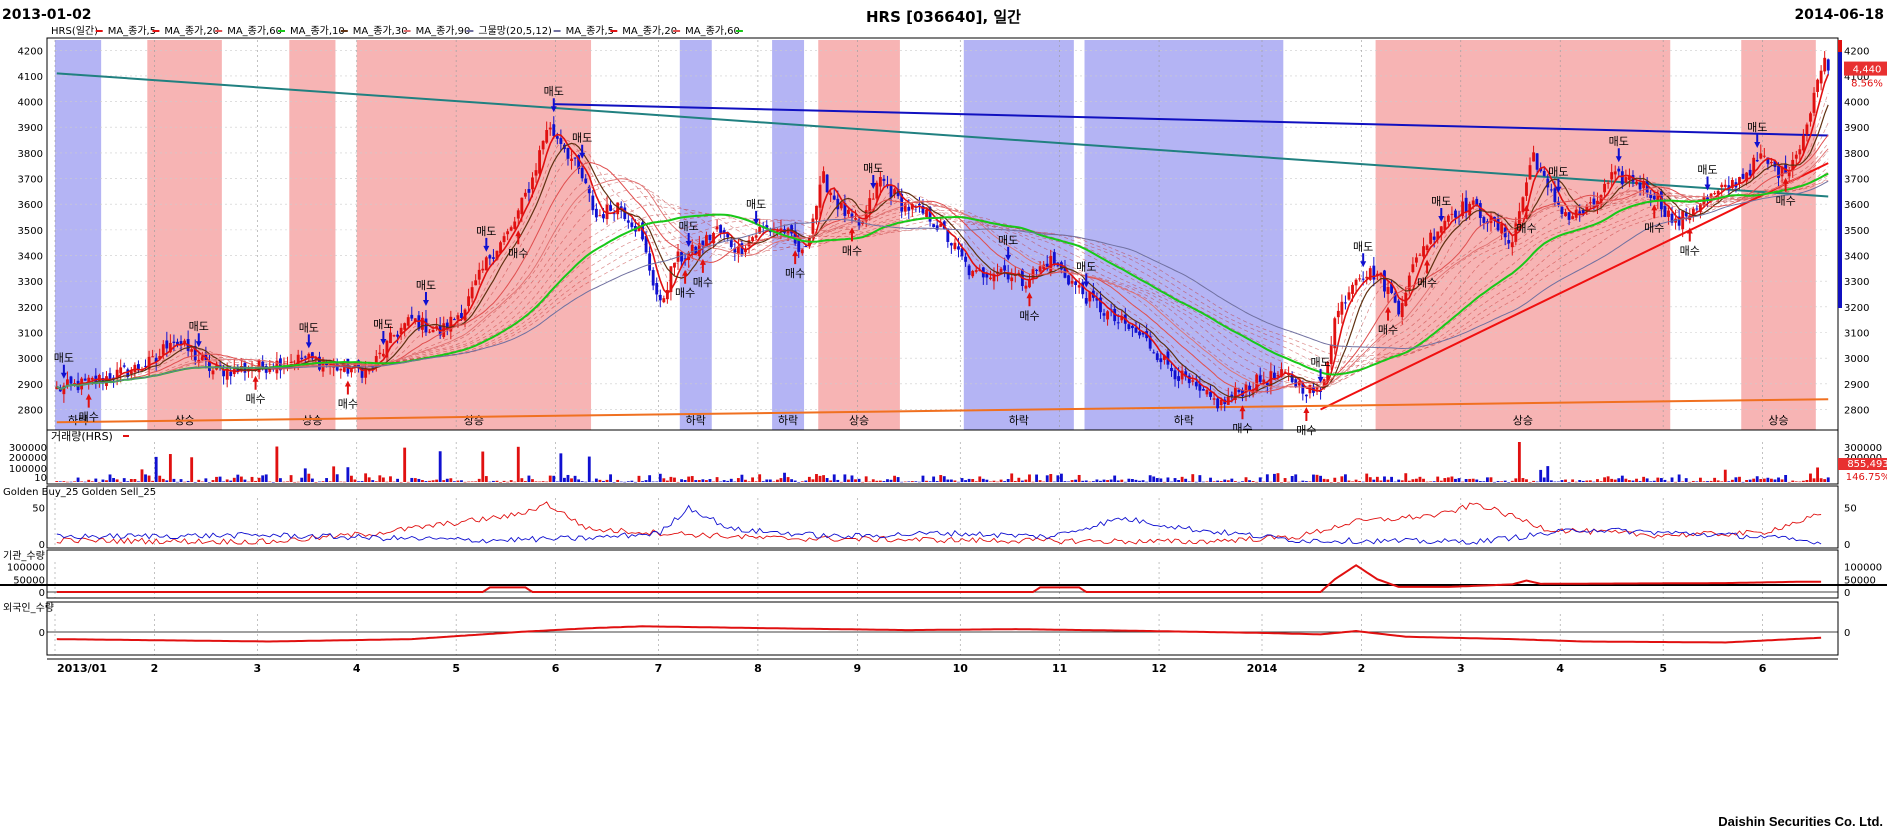 The height and width of the screenshot is (831, 1887). Describe the element at coordinates (1856, 231) in the screenshot. I see `price-tick-right: 3500` at that location.